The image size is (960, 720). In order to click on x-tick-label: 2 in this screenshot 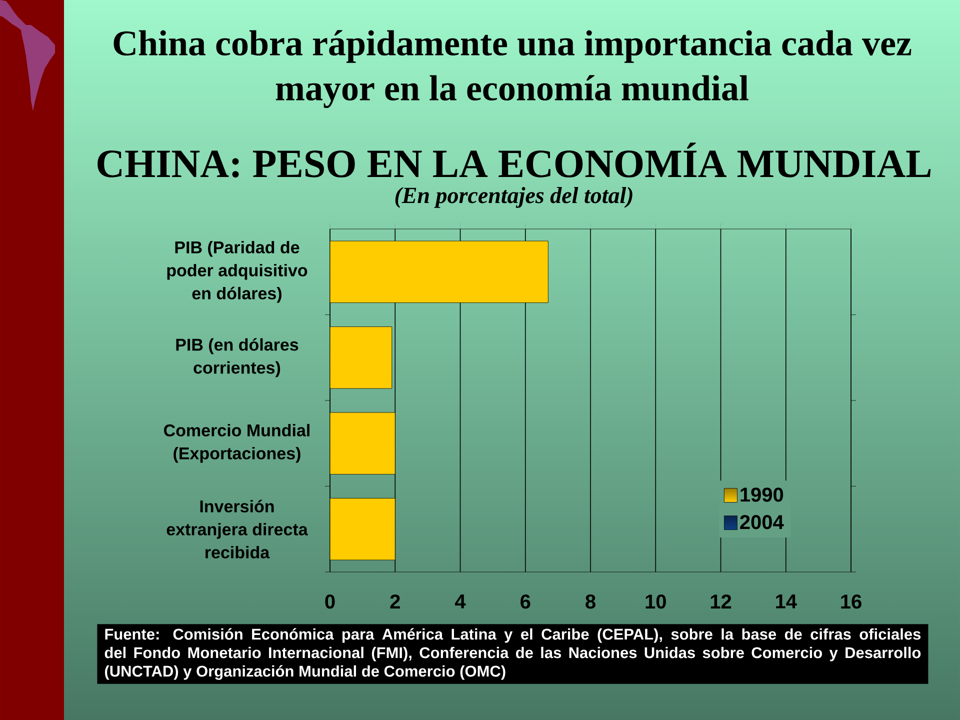, I will do `click(395, 601)`.